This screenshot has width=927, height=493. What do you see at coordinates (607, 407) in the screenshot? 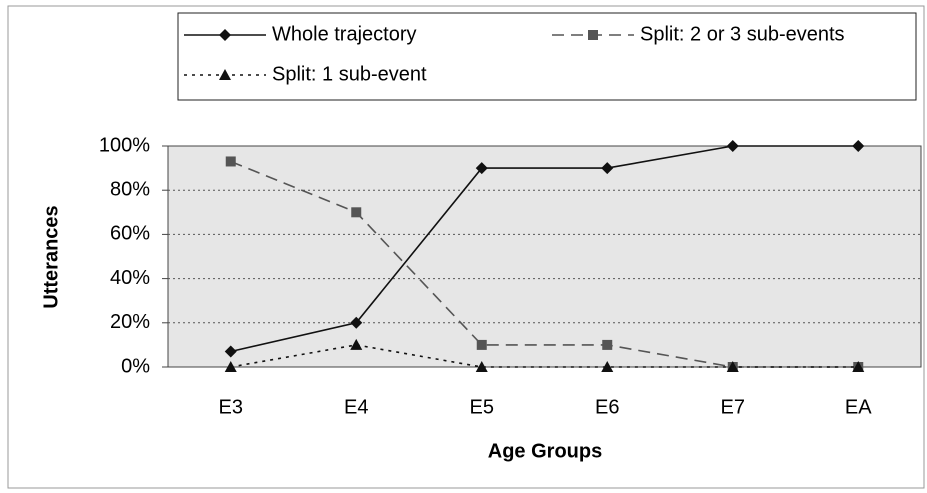
I see `x-tick-label: E6` at bounding box center [607, 407].